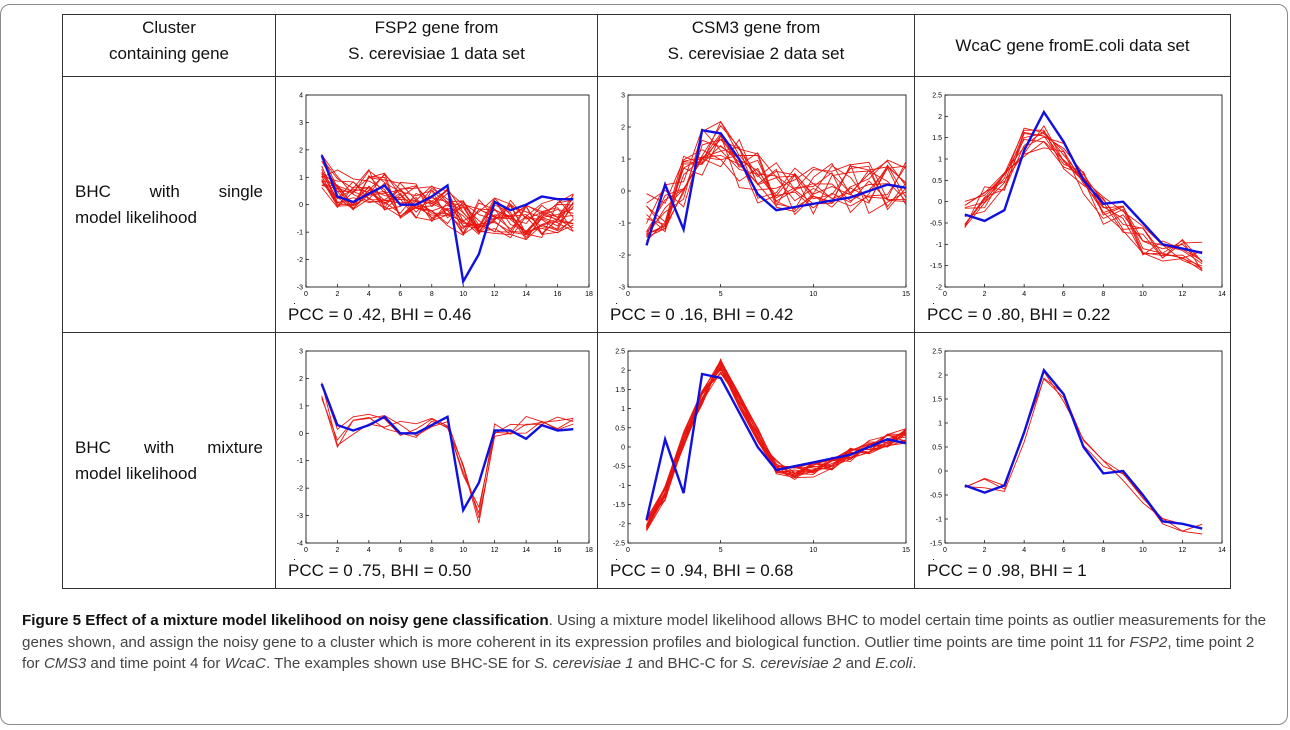 The image size is (1290, 730). I want to click on header-csm3: CSM3 gene from S. cerevisiae 2 data set, so click(756, 45).